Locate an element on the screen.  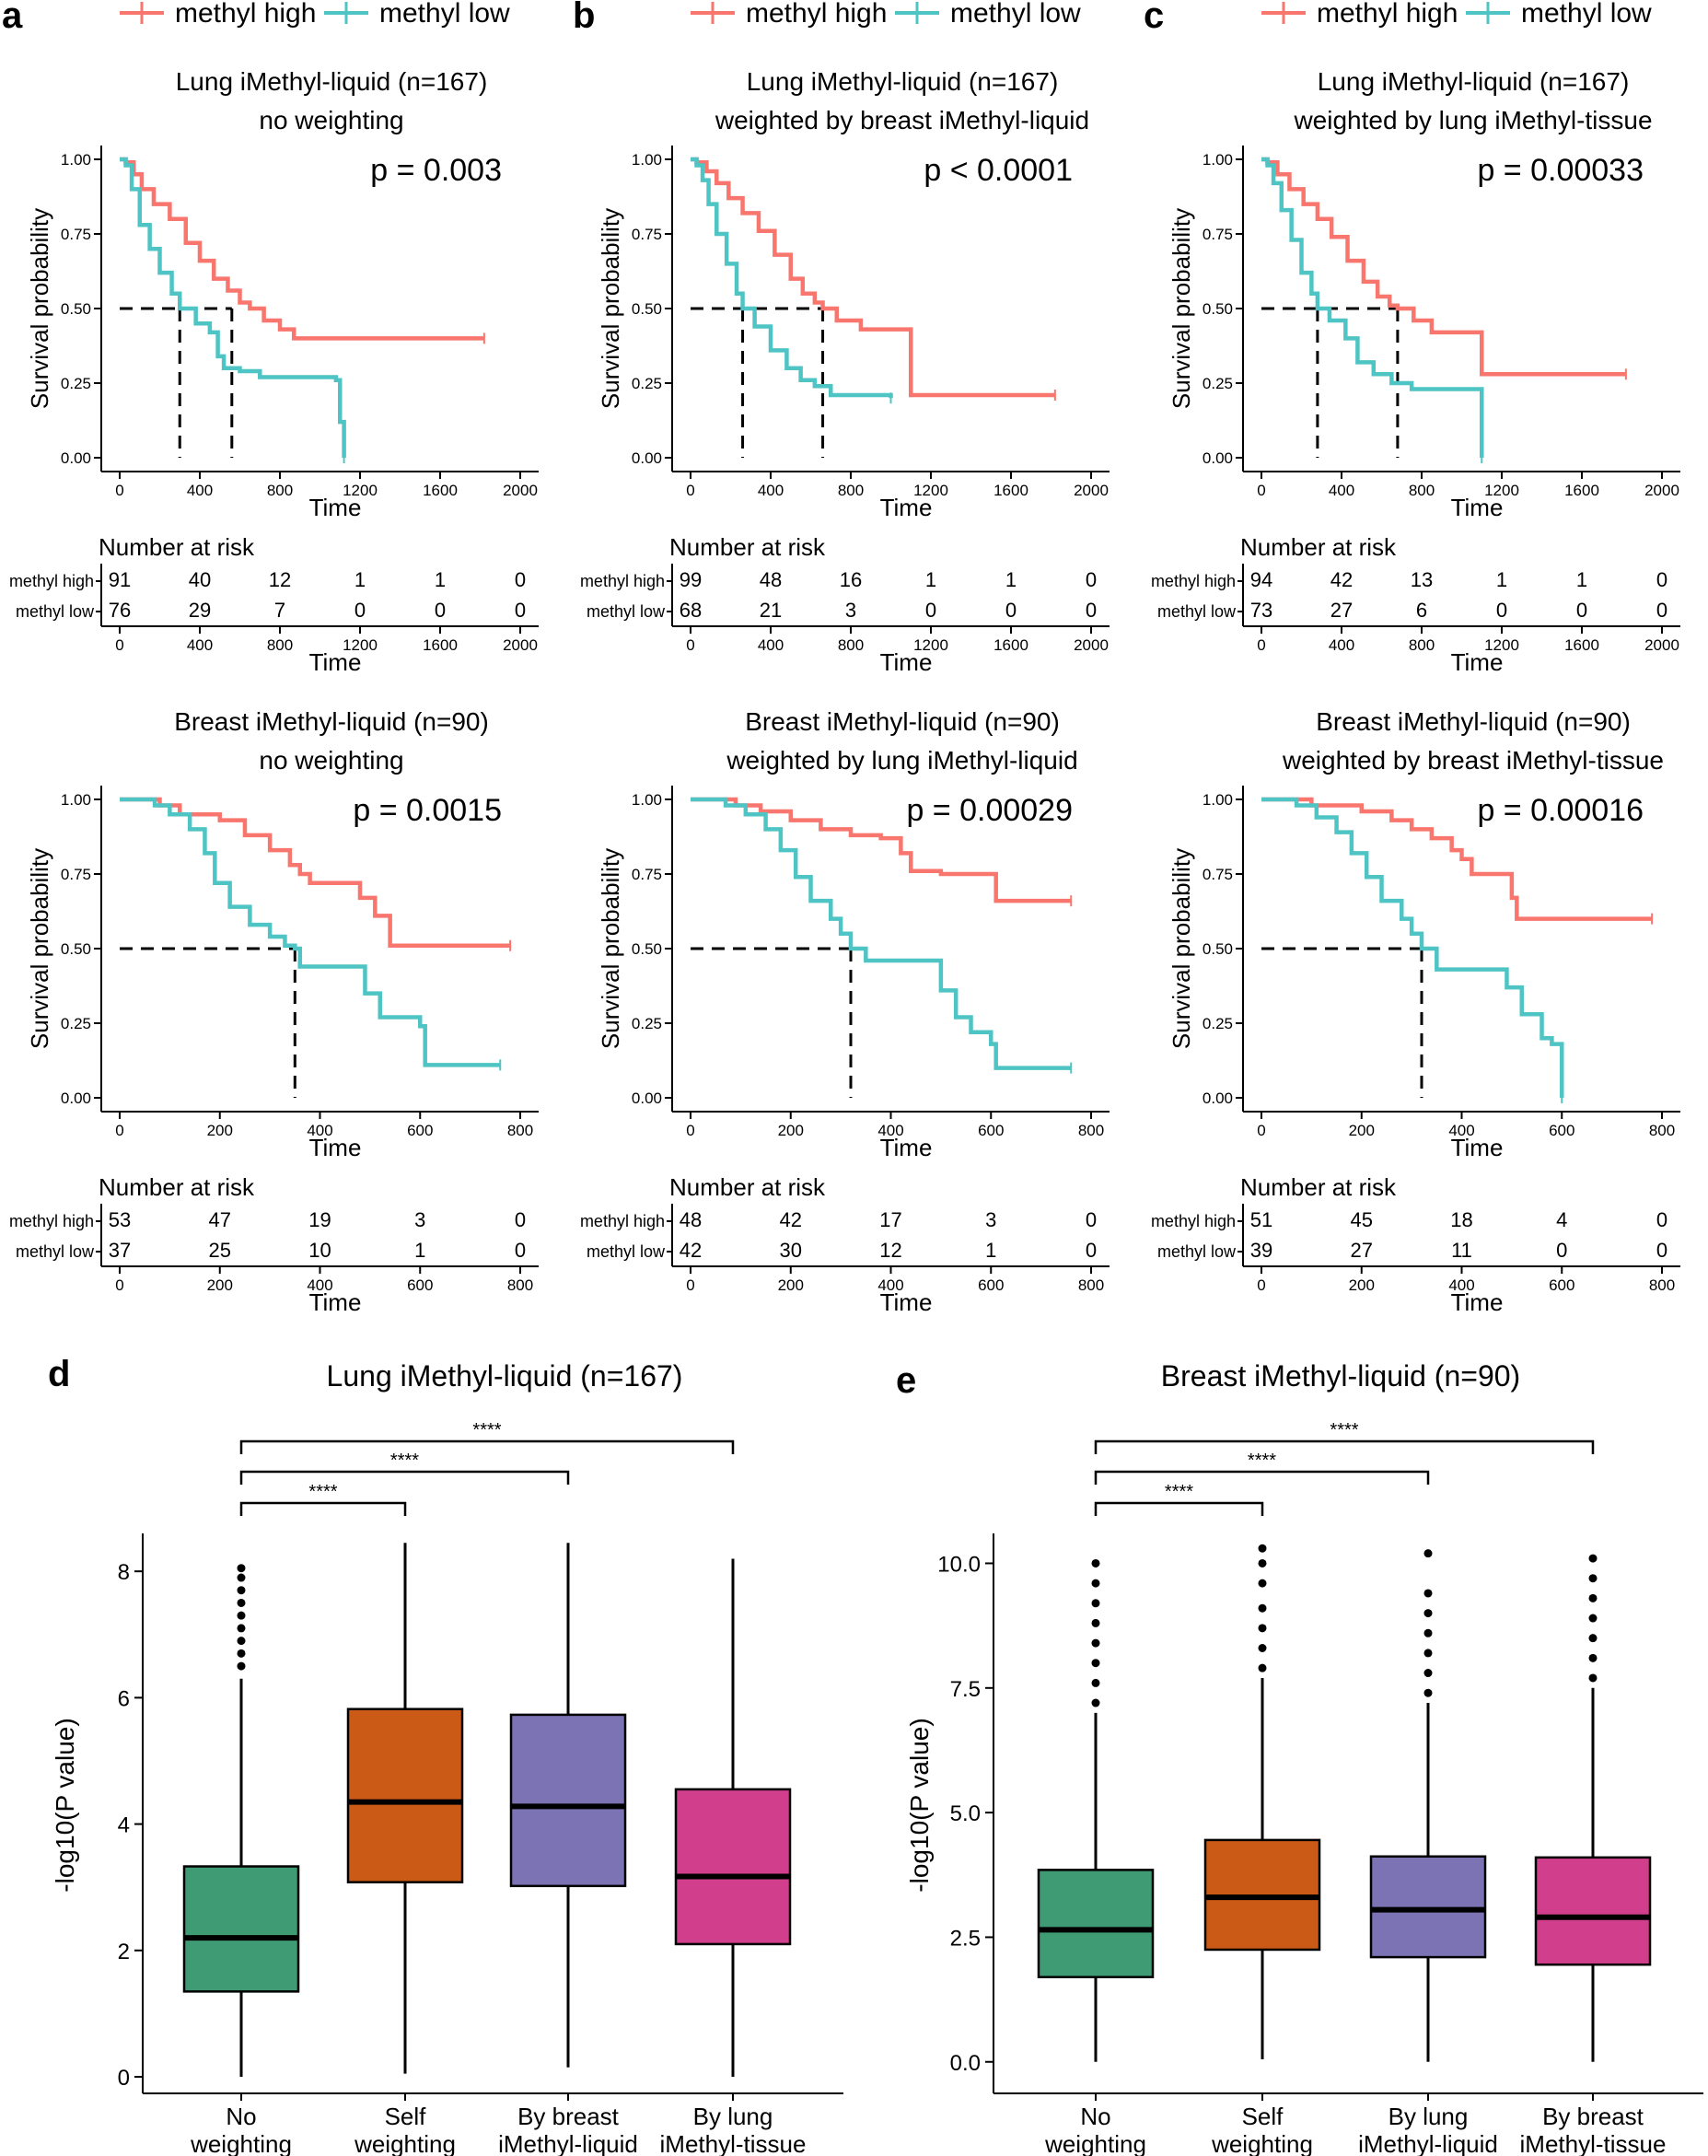
km-title: Breast iMethyl-liquid (n=90) is located at coordinates (902, 721).